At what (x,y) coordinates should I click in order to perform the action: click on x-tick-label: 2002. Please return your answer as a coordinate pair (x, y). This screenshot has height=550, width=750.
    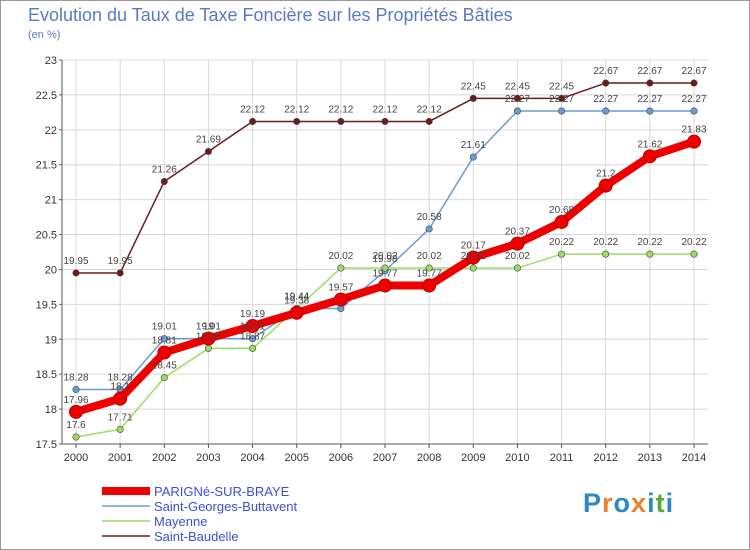
    Looking at the image, I should click on (164, 458).